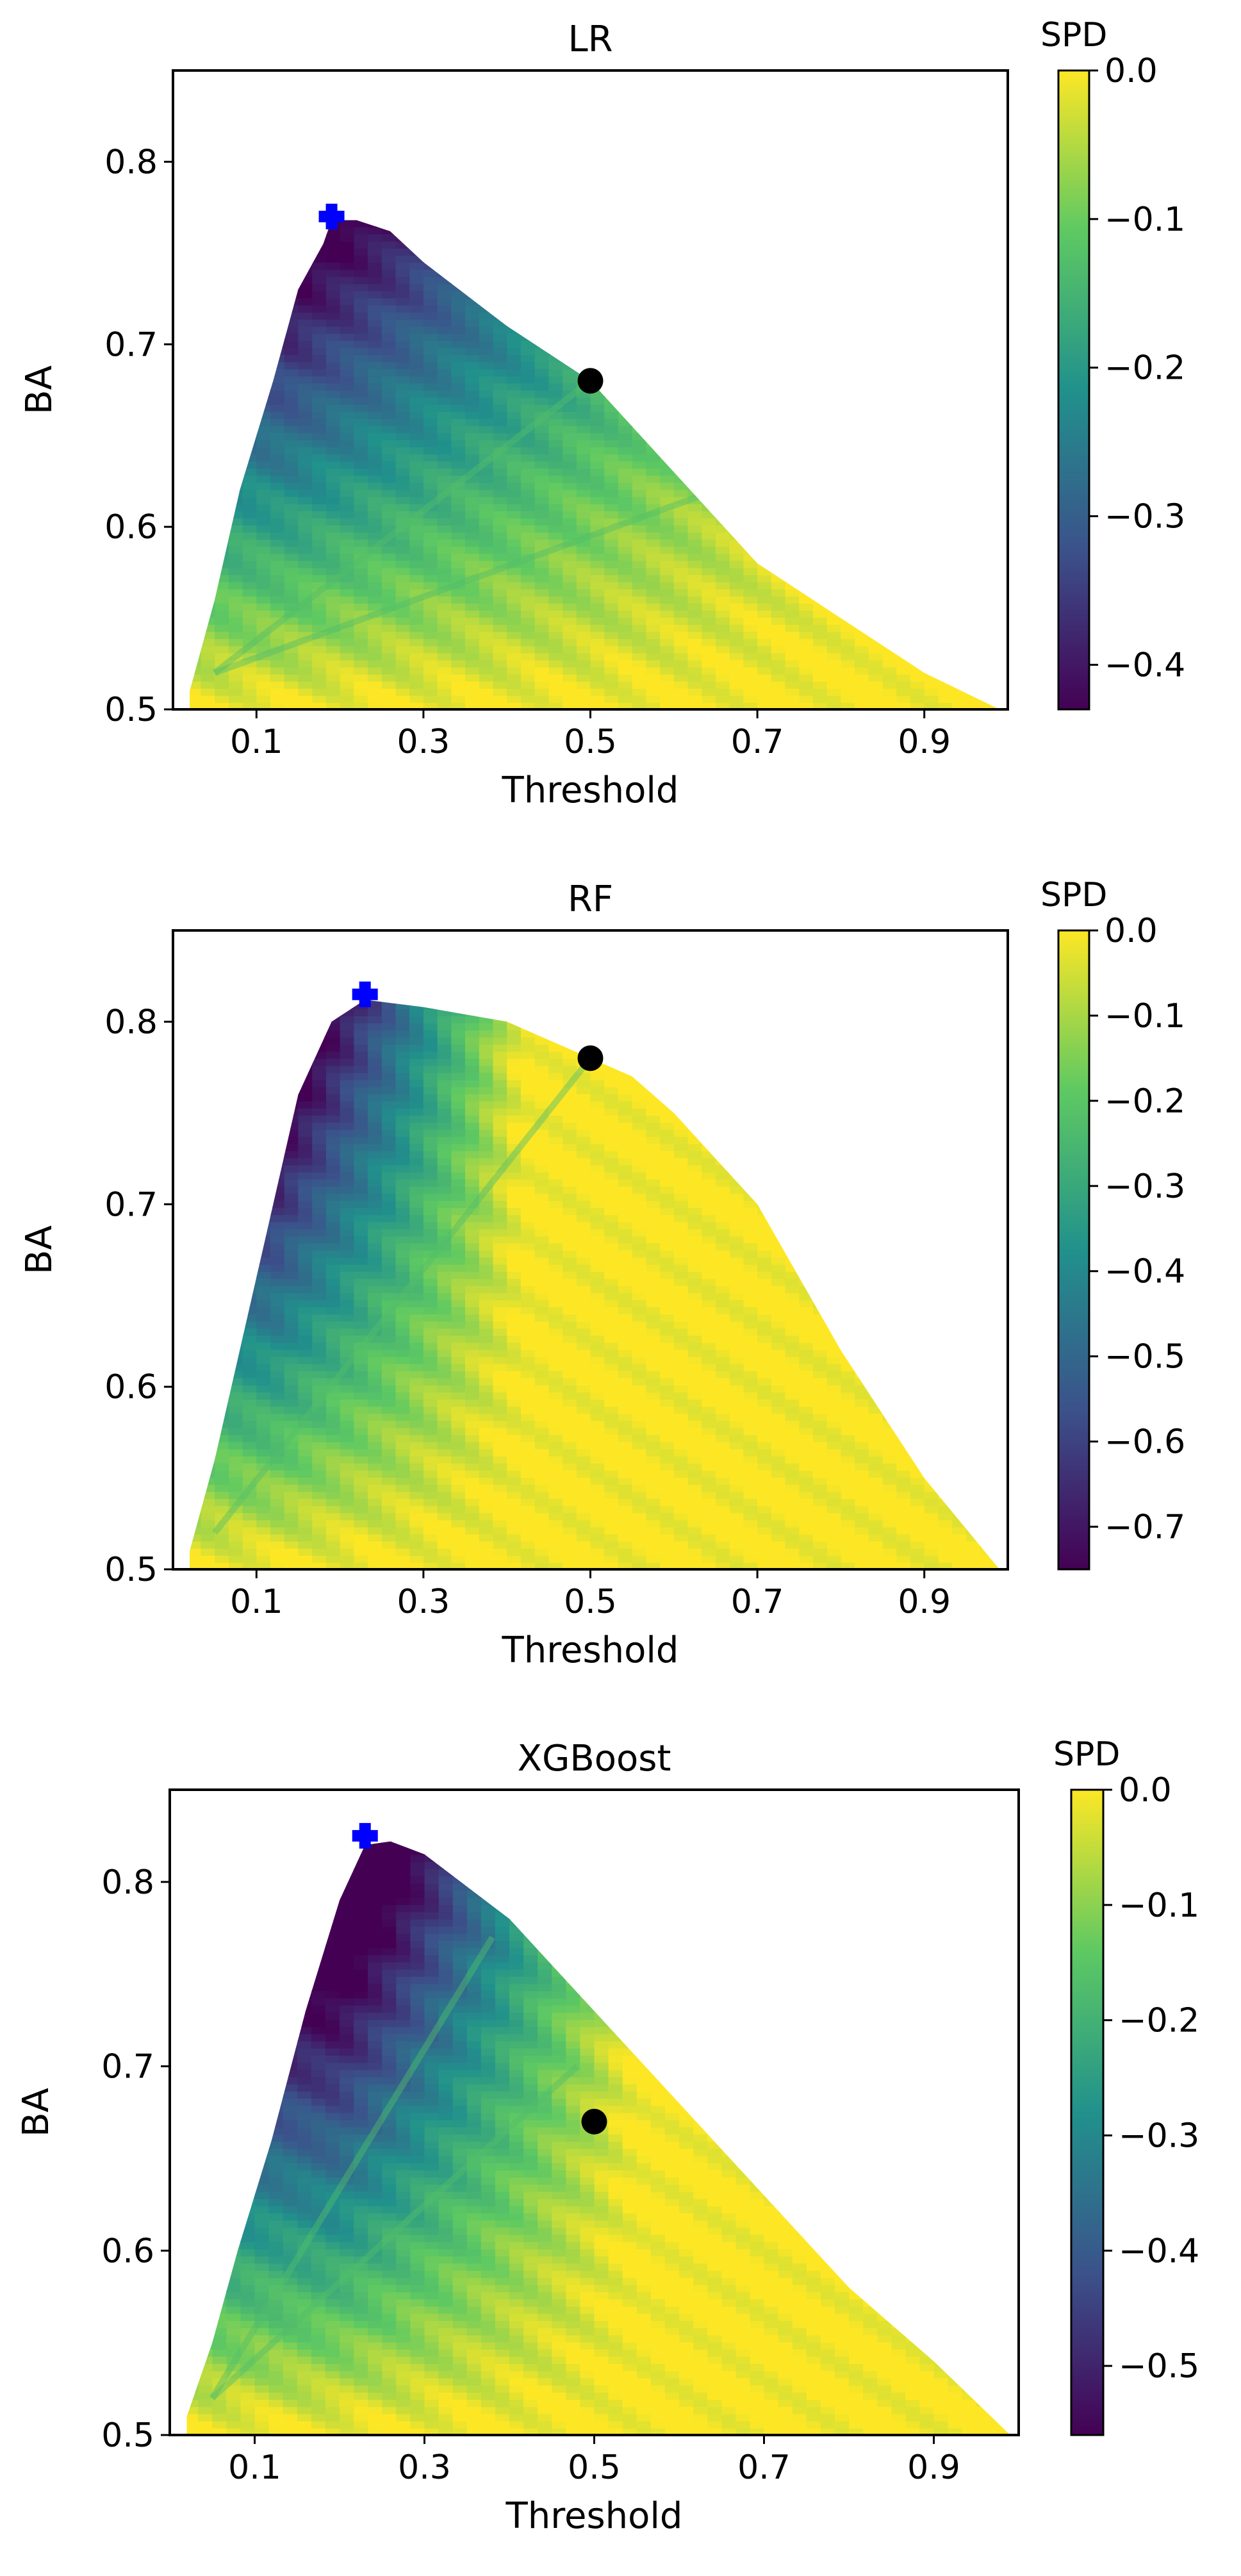 The height and width of the screenshot is (2576, 1241). What do you see at coordinates (590, 899) in the screenshot?
I see `chart-title: RF` at bounding box center [590, 899].